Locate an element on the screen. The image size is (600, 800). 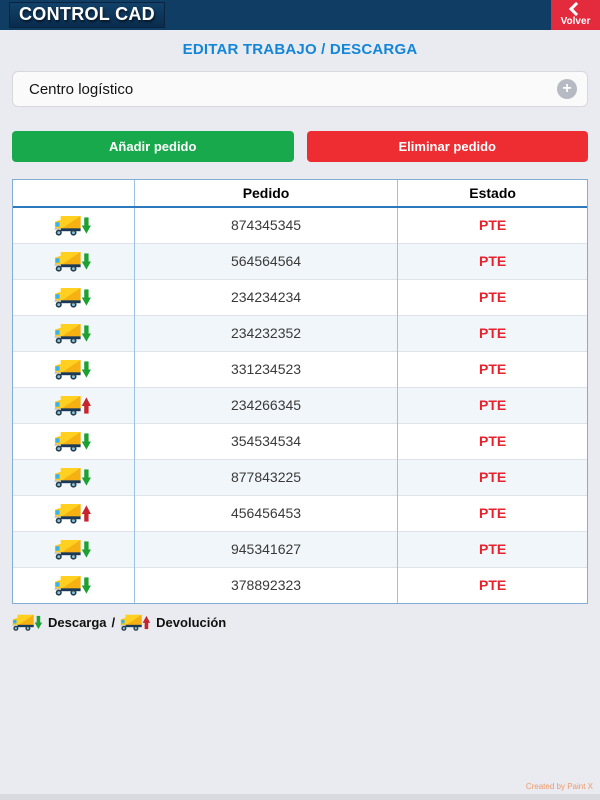
table-row: 234232352 PTE is located at coordinates (300, 333).